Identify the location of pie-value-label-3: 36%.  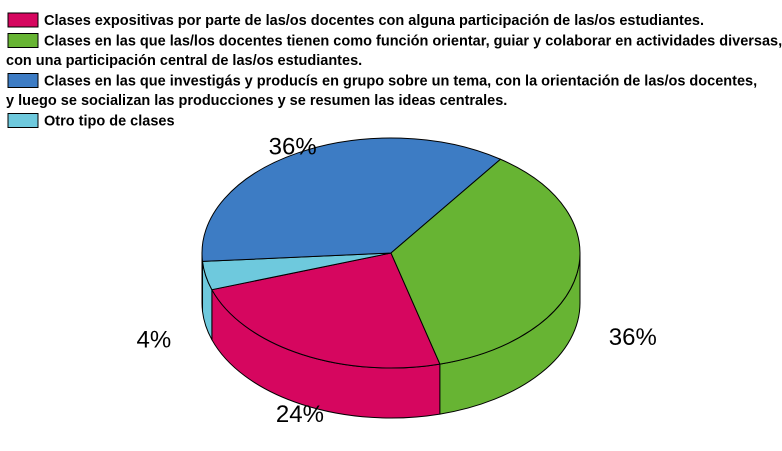
(293, 146).